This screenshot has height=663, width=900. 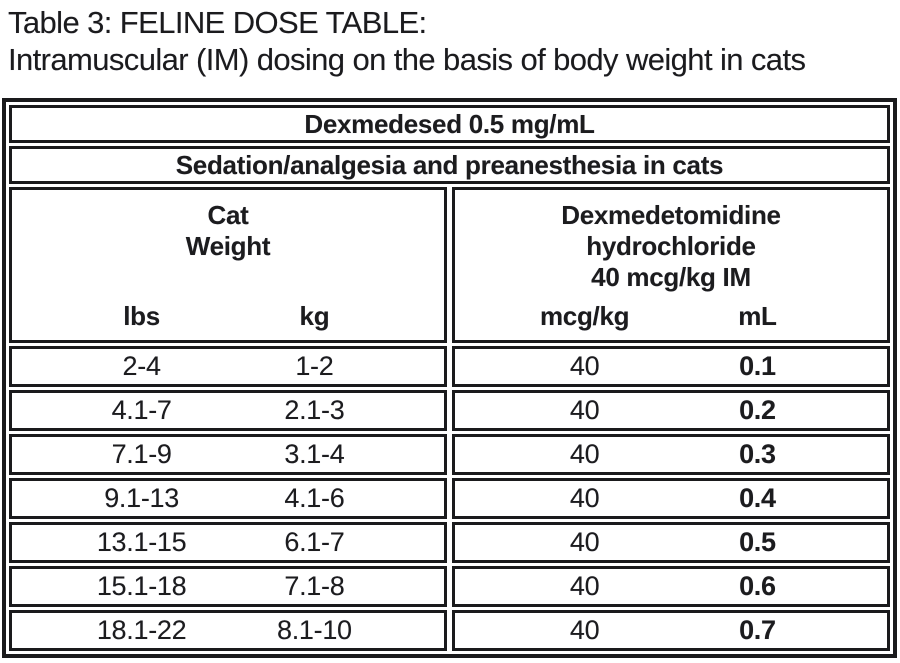 What do you see at coordinates (314, 498) in the screenshot?
I see `kg-cell: 4.1-6` at bounding box center [314, 498].